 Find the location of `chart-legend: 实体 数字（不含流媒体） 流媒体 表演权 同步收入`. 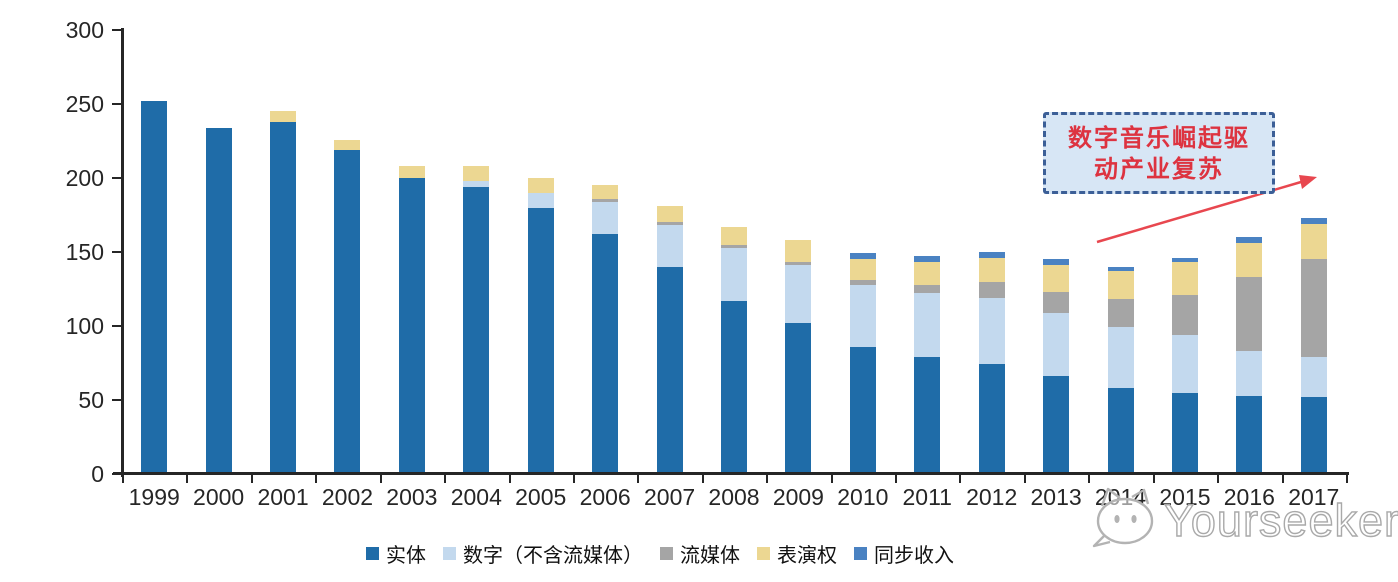

chart-legend: 实体 数字（不含流媒体） 流媒体 表演权 同步收入 is located at coordinates (660, 553).